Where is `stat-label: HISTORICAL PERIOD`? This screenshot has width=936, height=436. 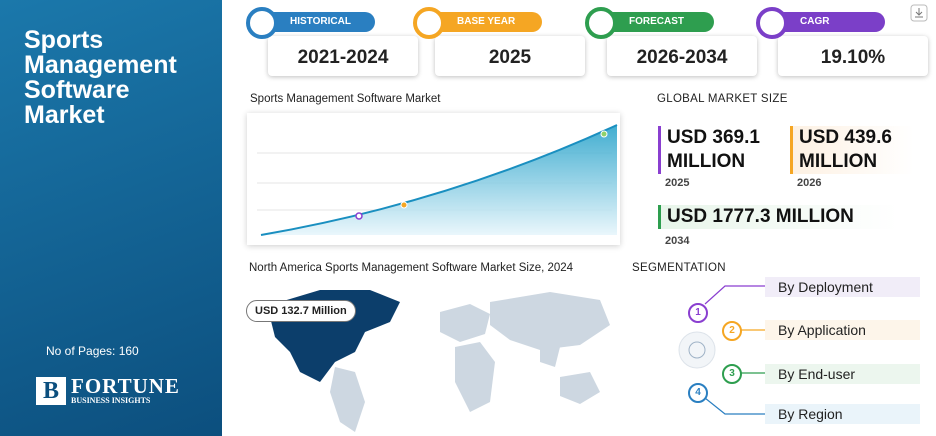 stat-label: HISTORICAL PERIOD is located at coordinates (317, 29).